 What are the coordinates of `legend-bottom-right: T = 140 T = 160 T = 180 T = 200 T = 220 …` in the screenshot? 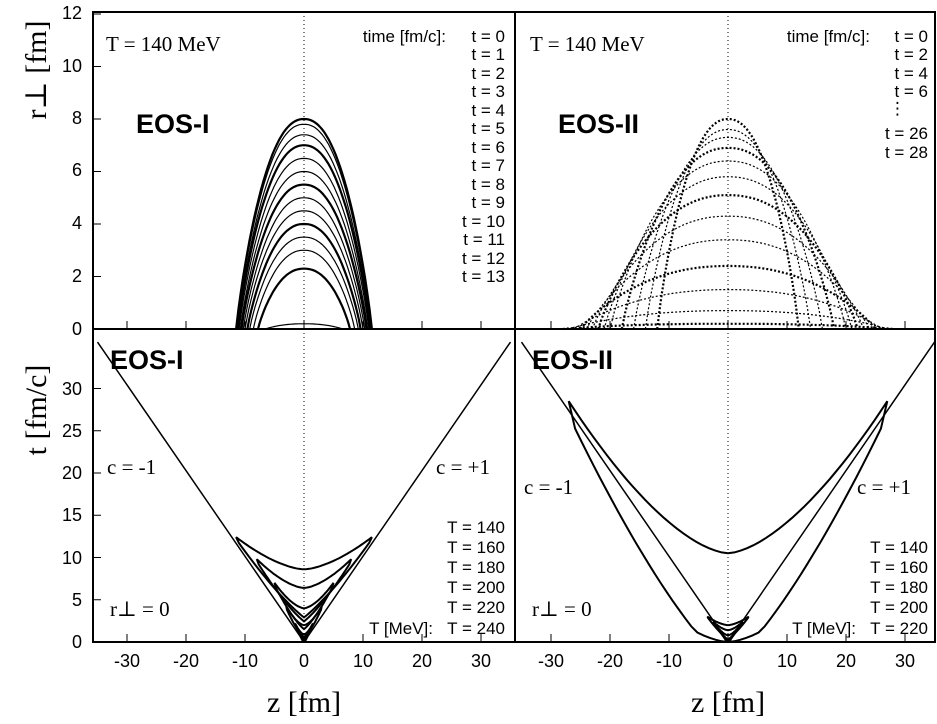 It's located at (860, 588).